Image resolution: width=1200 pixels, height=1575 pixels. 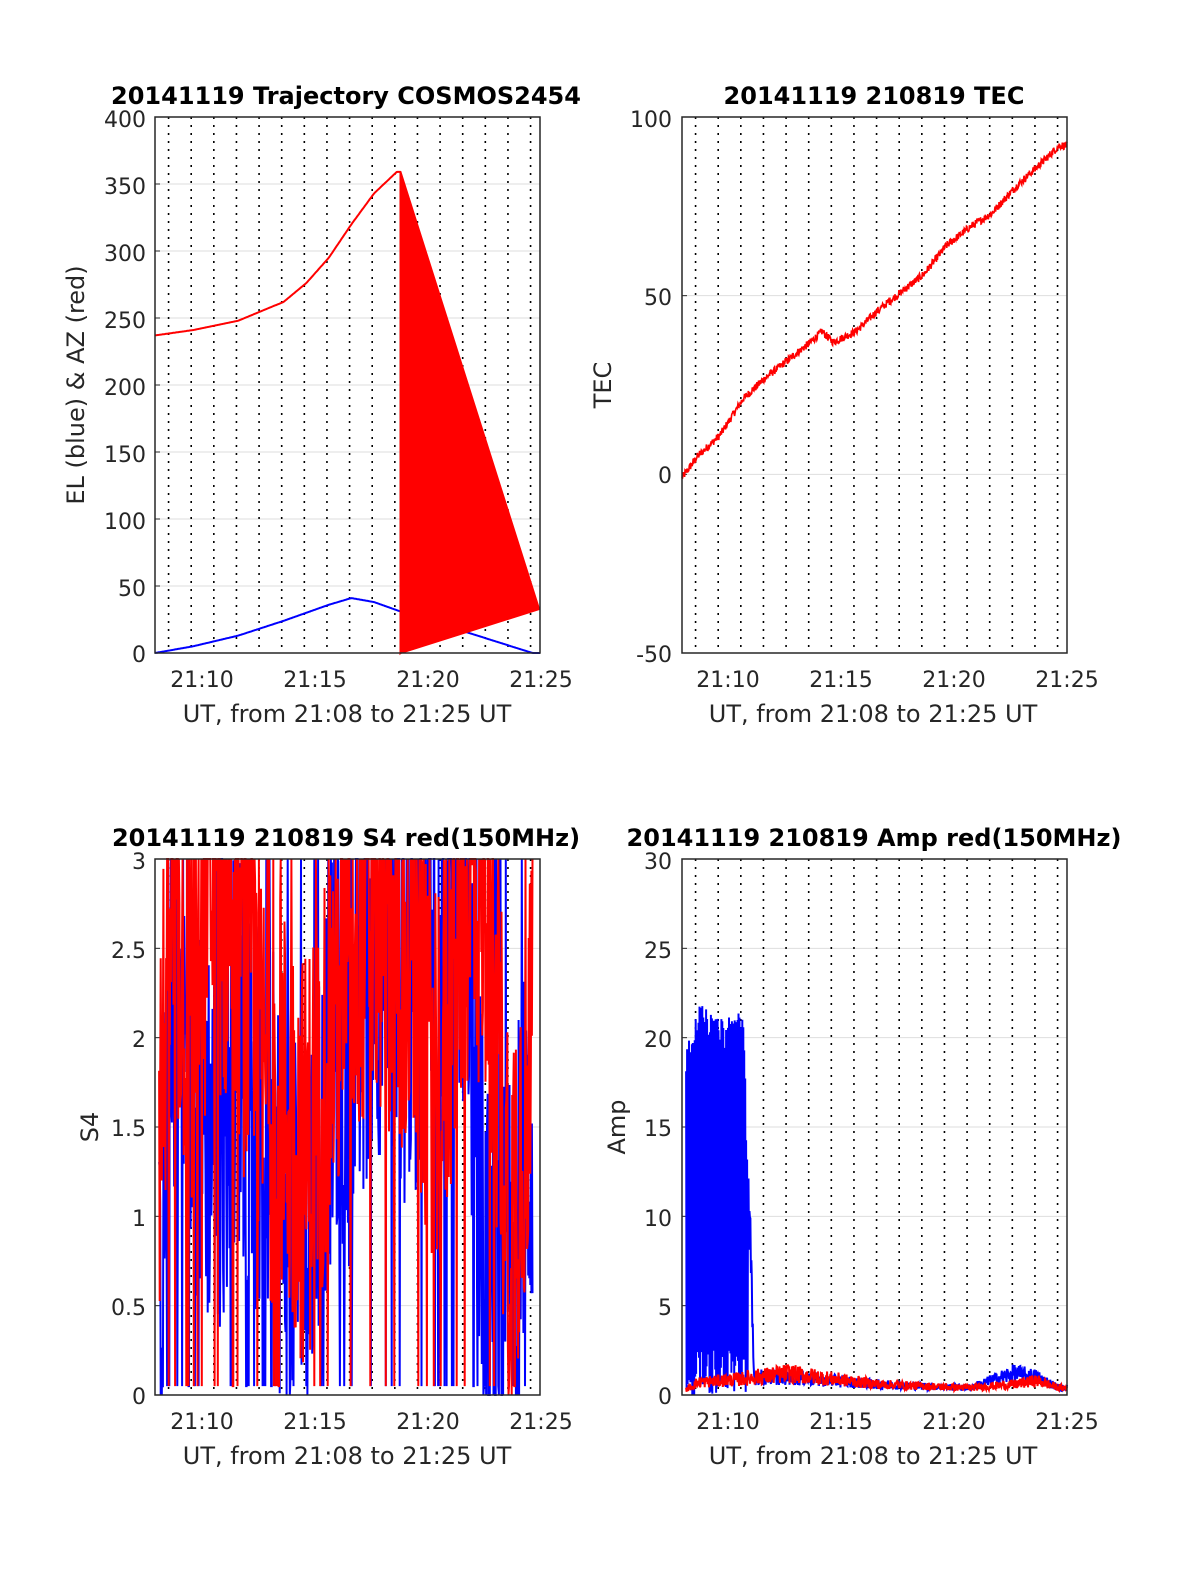 What do you see at coordinates (90, 1127) in the screenshot?
I see `s4-y-axis-label: S4` at bounding box center [90, 1127].